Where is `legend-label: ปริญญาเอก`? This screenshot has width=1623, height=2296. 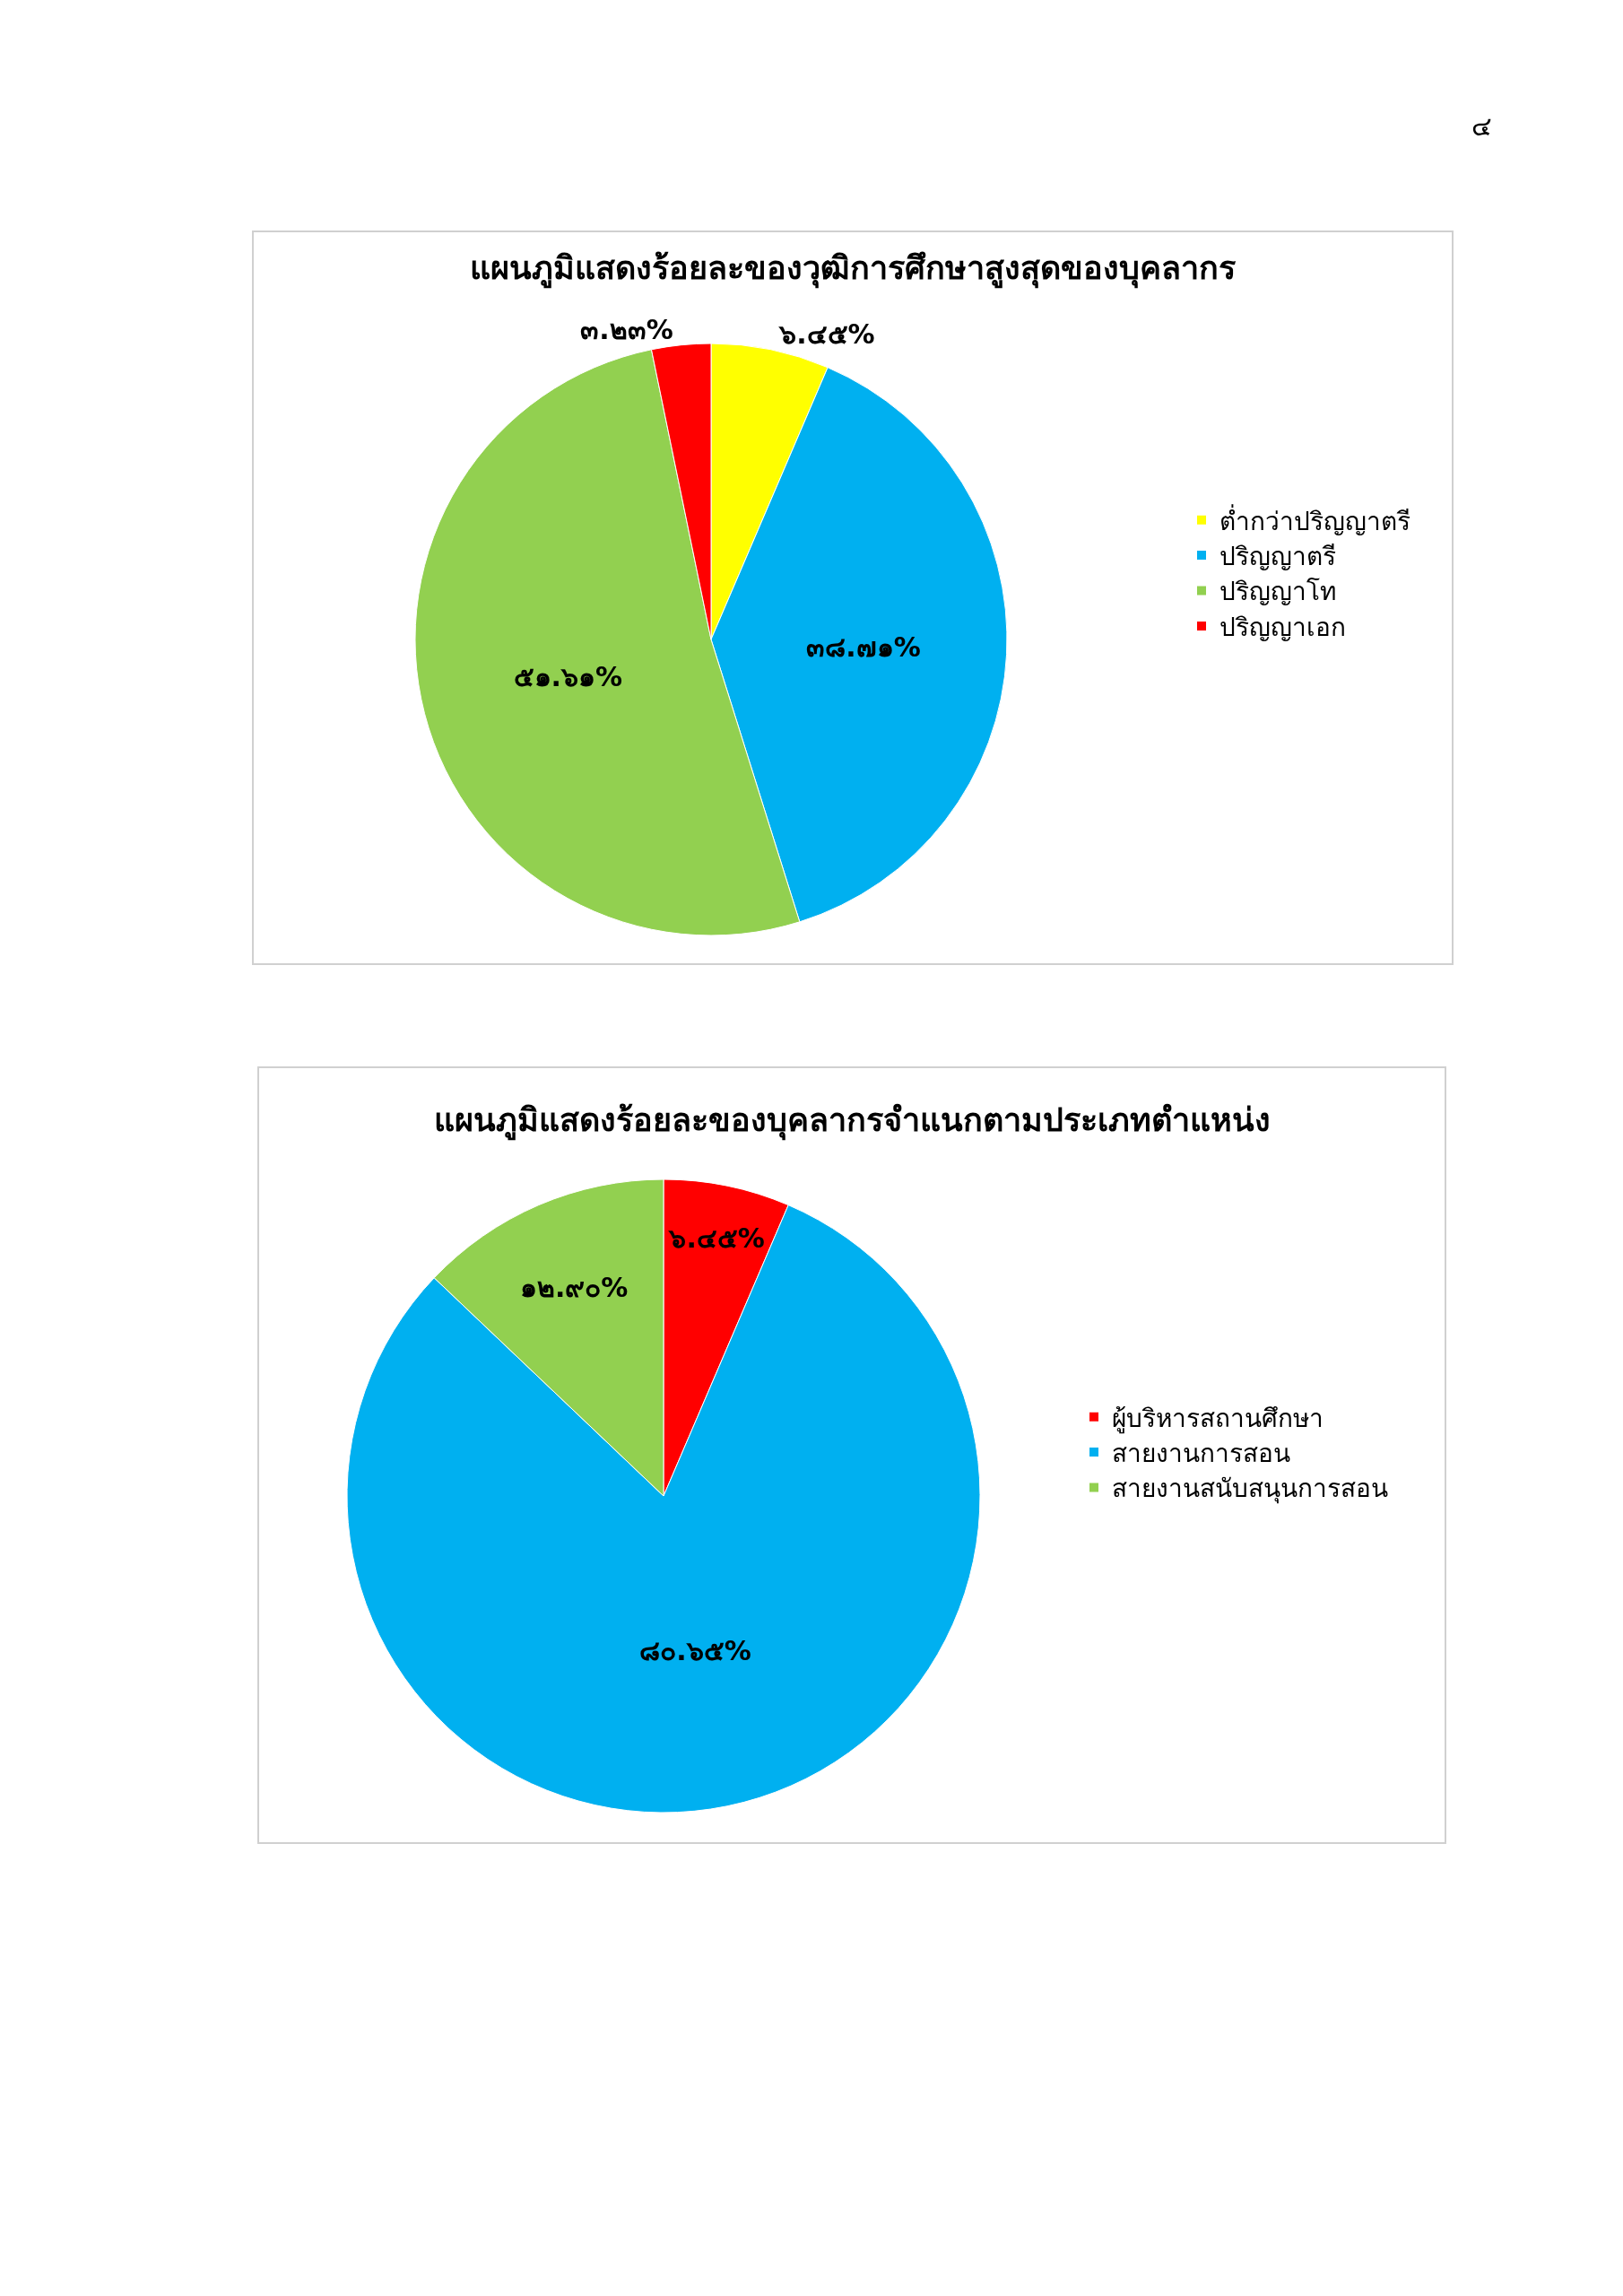 legend-label: ปริญญาเอก is located at coordinates (1282, 627).